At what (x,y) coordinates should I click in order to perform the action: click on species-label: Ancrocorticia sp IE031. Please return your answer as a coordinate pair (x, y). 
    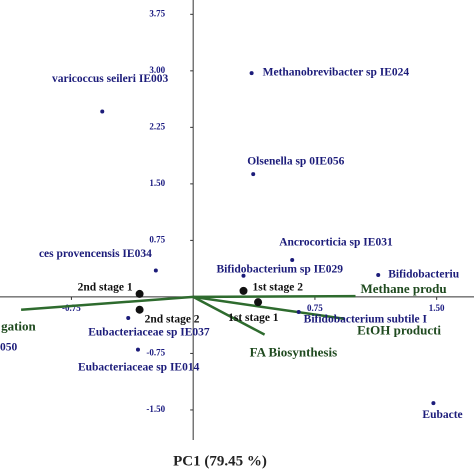
    Looking at the image, I should click on (336, 243).